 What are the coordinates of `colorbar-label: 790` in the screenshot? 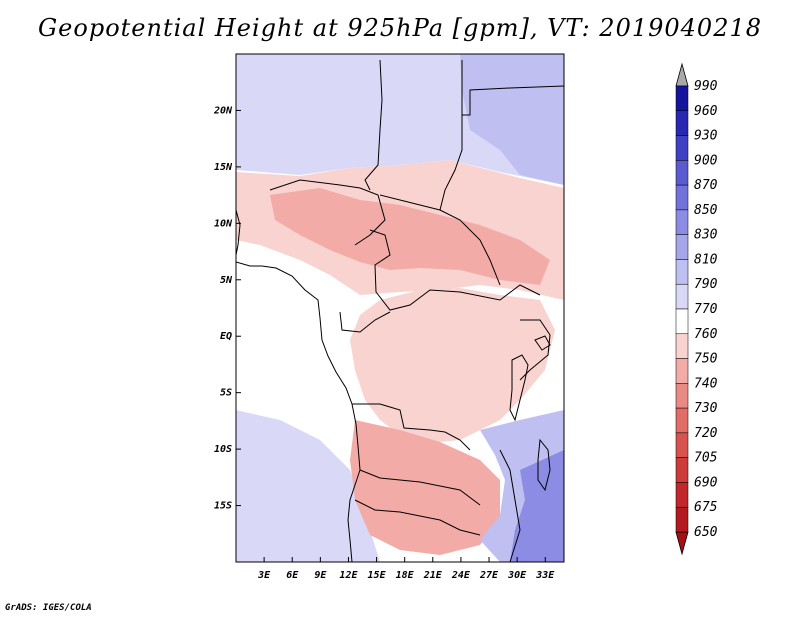 It's located at (706, 284).